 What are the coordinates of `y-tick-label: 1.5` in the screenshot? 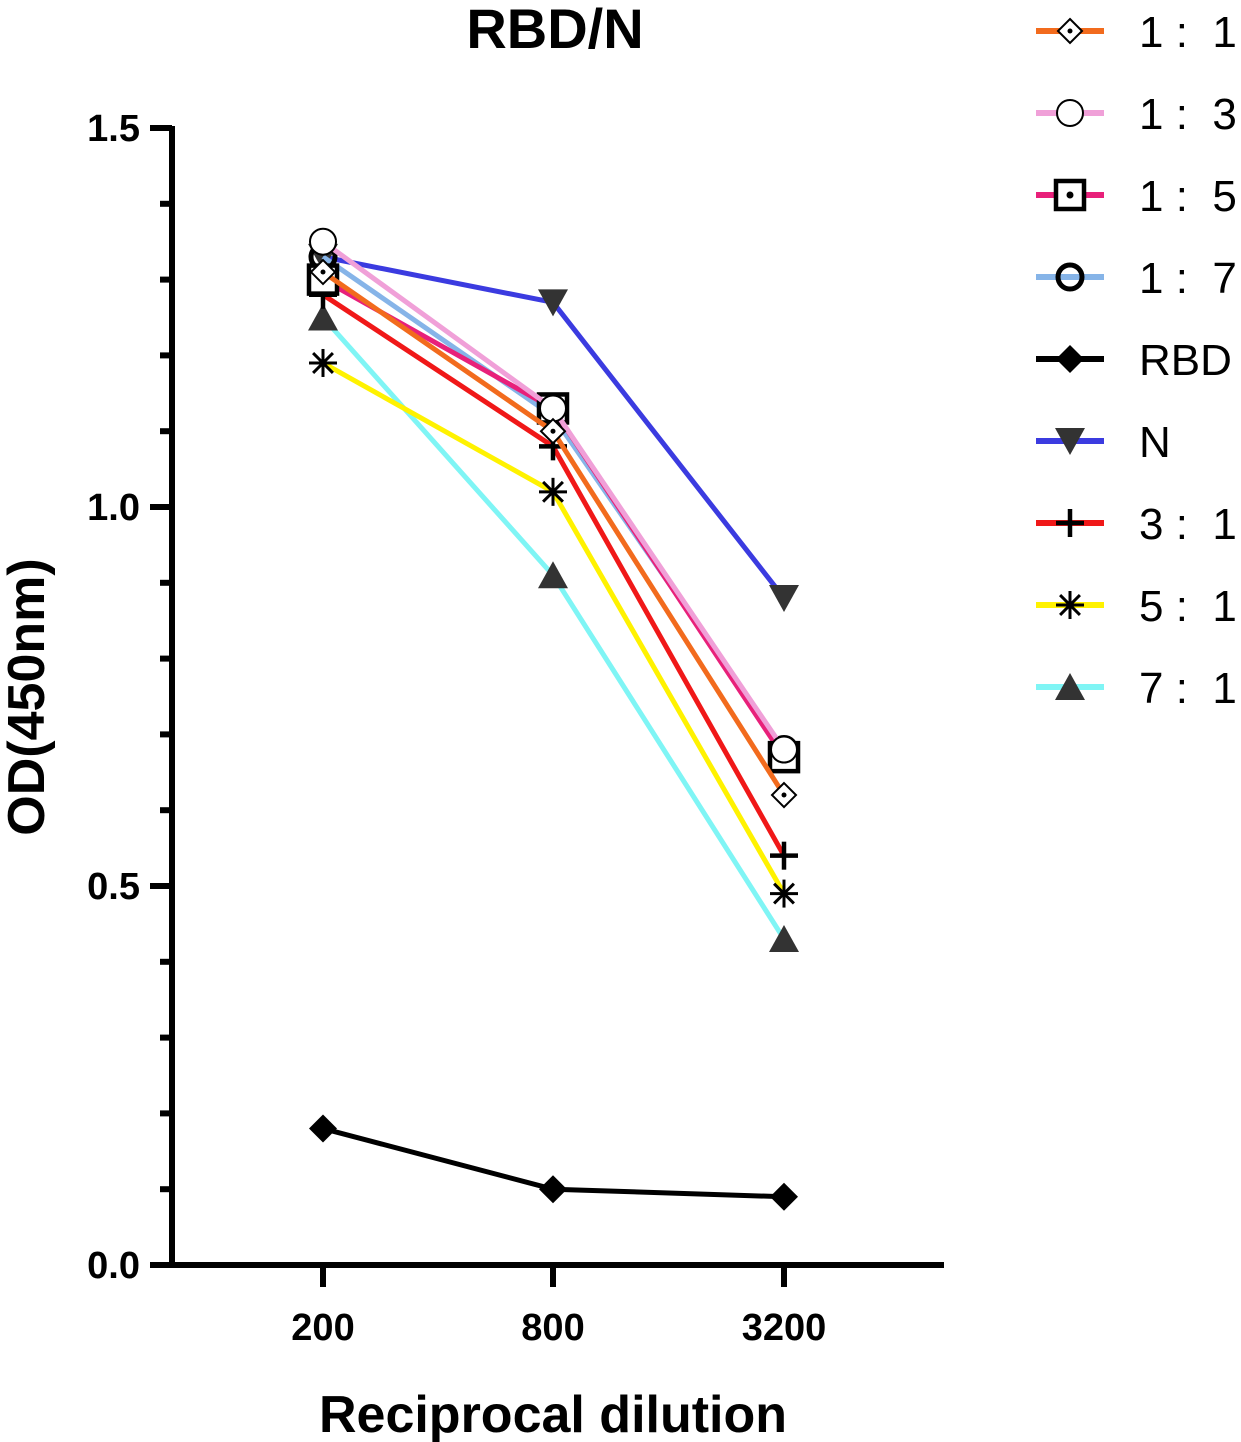 It's located at (113, 129).